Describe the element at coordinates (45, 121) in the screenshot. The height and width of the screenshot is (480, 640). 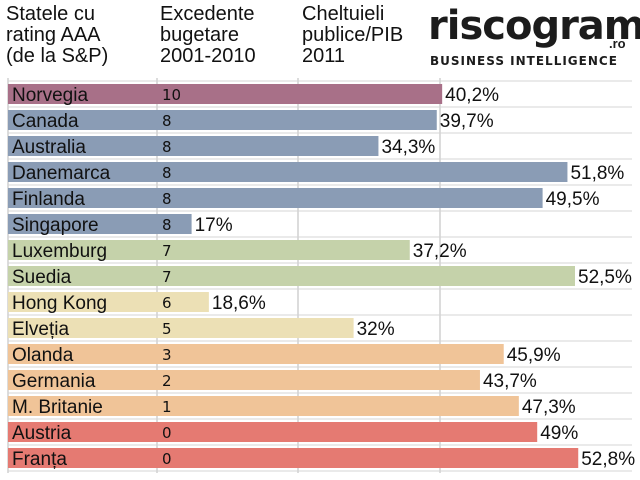
I see `category-label: Canada` at that location.